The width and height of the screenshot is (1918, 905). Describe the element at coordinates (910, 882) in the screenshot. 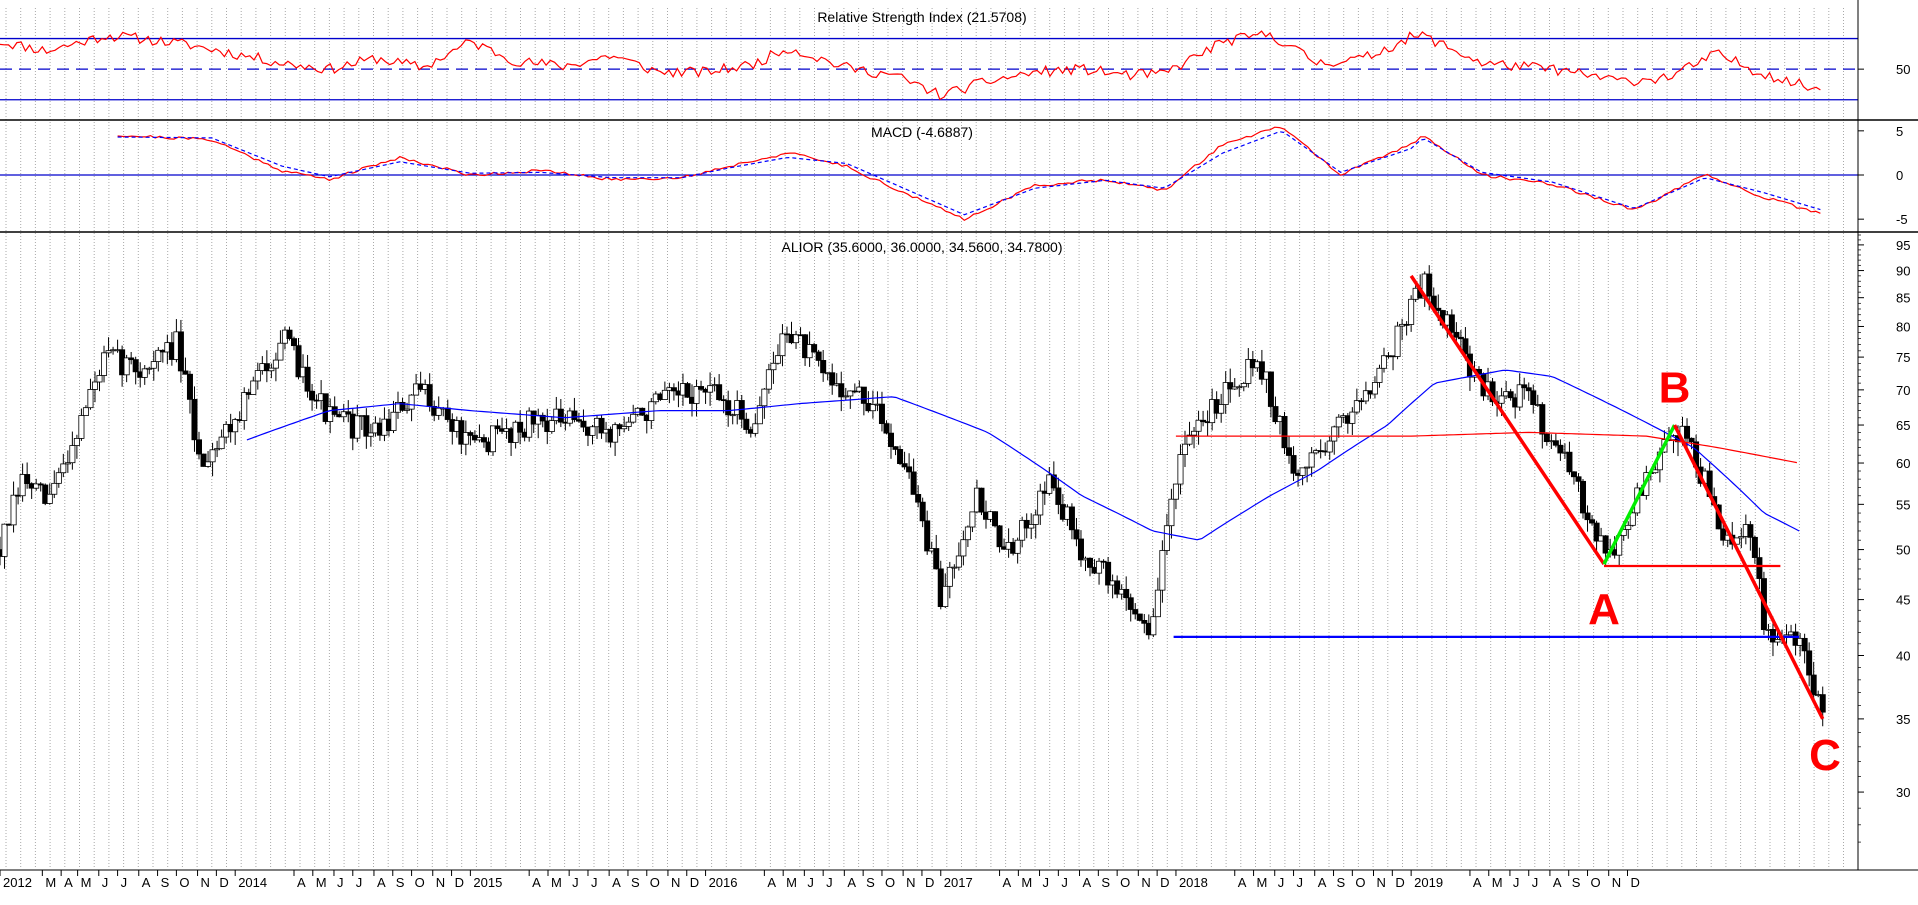

I see `x-axis-label: N` at that location.